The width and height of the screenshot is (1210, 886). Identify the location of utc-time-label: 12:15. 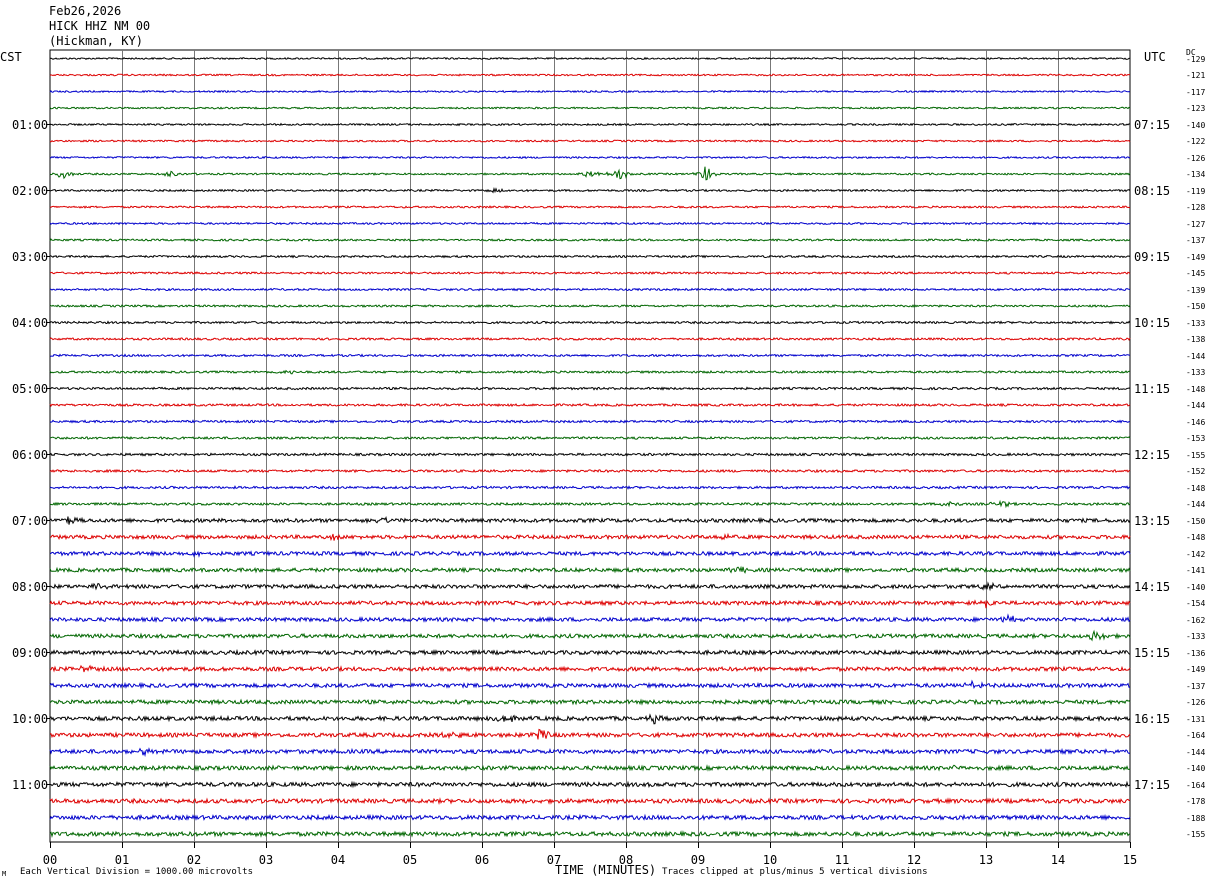
(1152, 454).